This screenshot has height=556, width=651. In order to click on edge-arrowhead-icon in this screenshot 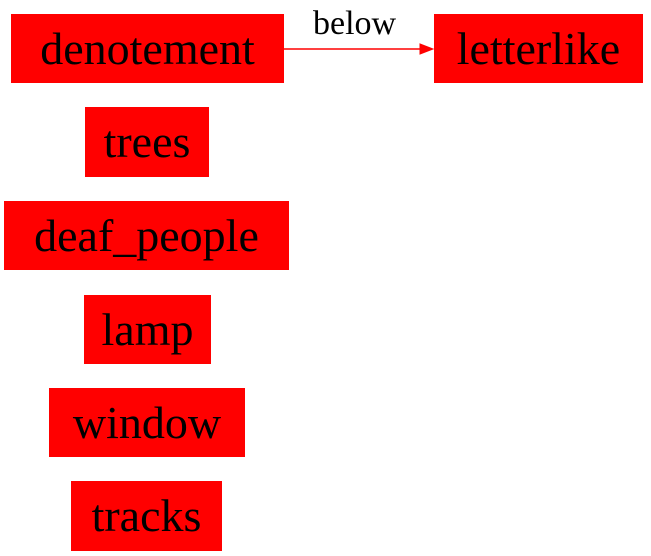, I will do `click(427, 49)`.